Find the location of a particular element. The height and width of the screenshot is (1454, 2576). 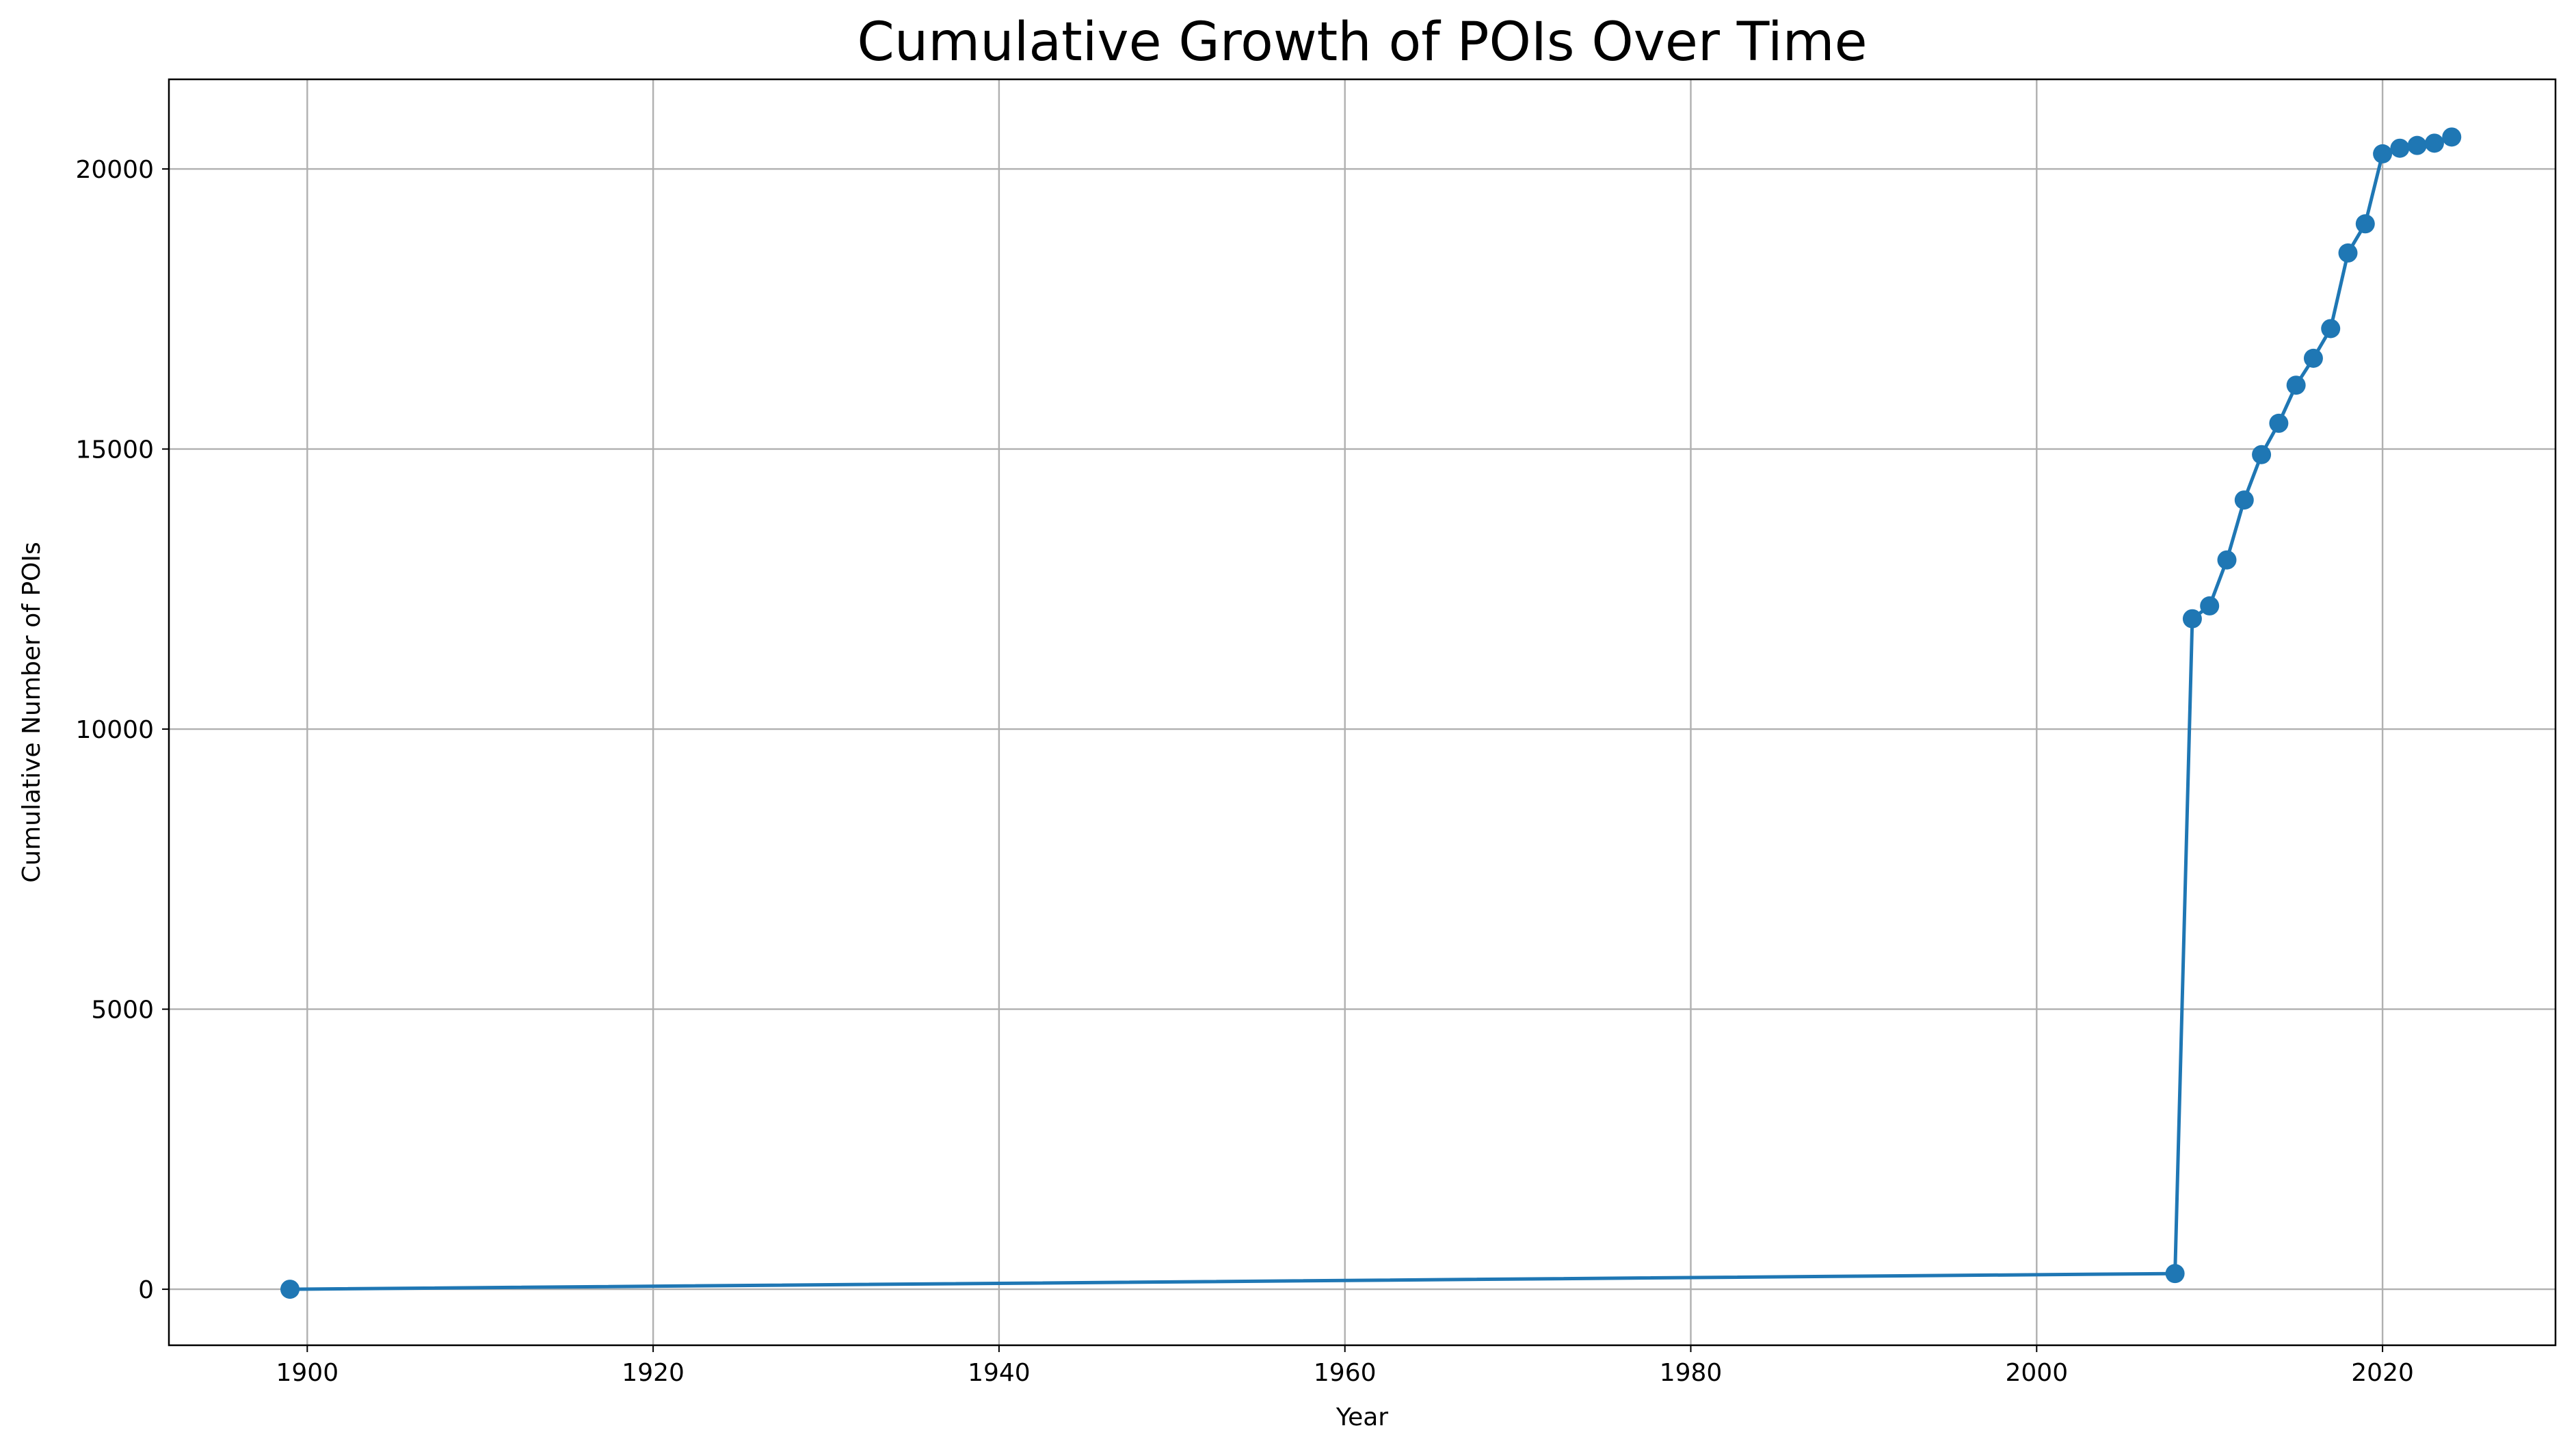

x-tick-label: 1960 is located at coordinates (1345, 1373).